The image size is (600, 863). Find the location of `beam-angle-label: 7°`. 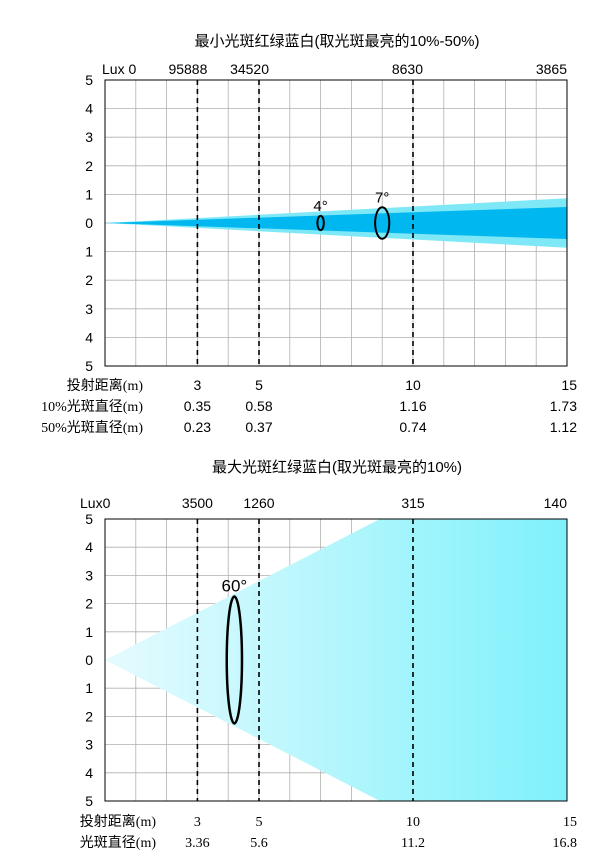

beam-angle-label: 7° is located at coordinates (382, 197).